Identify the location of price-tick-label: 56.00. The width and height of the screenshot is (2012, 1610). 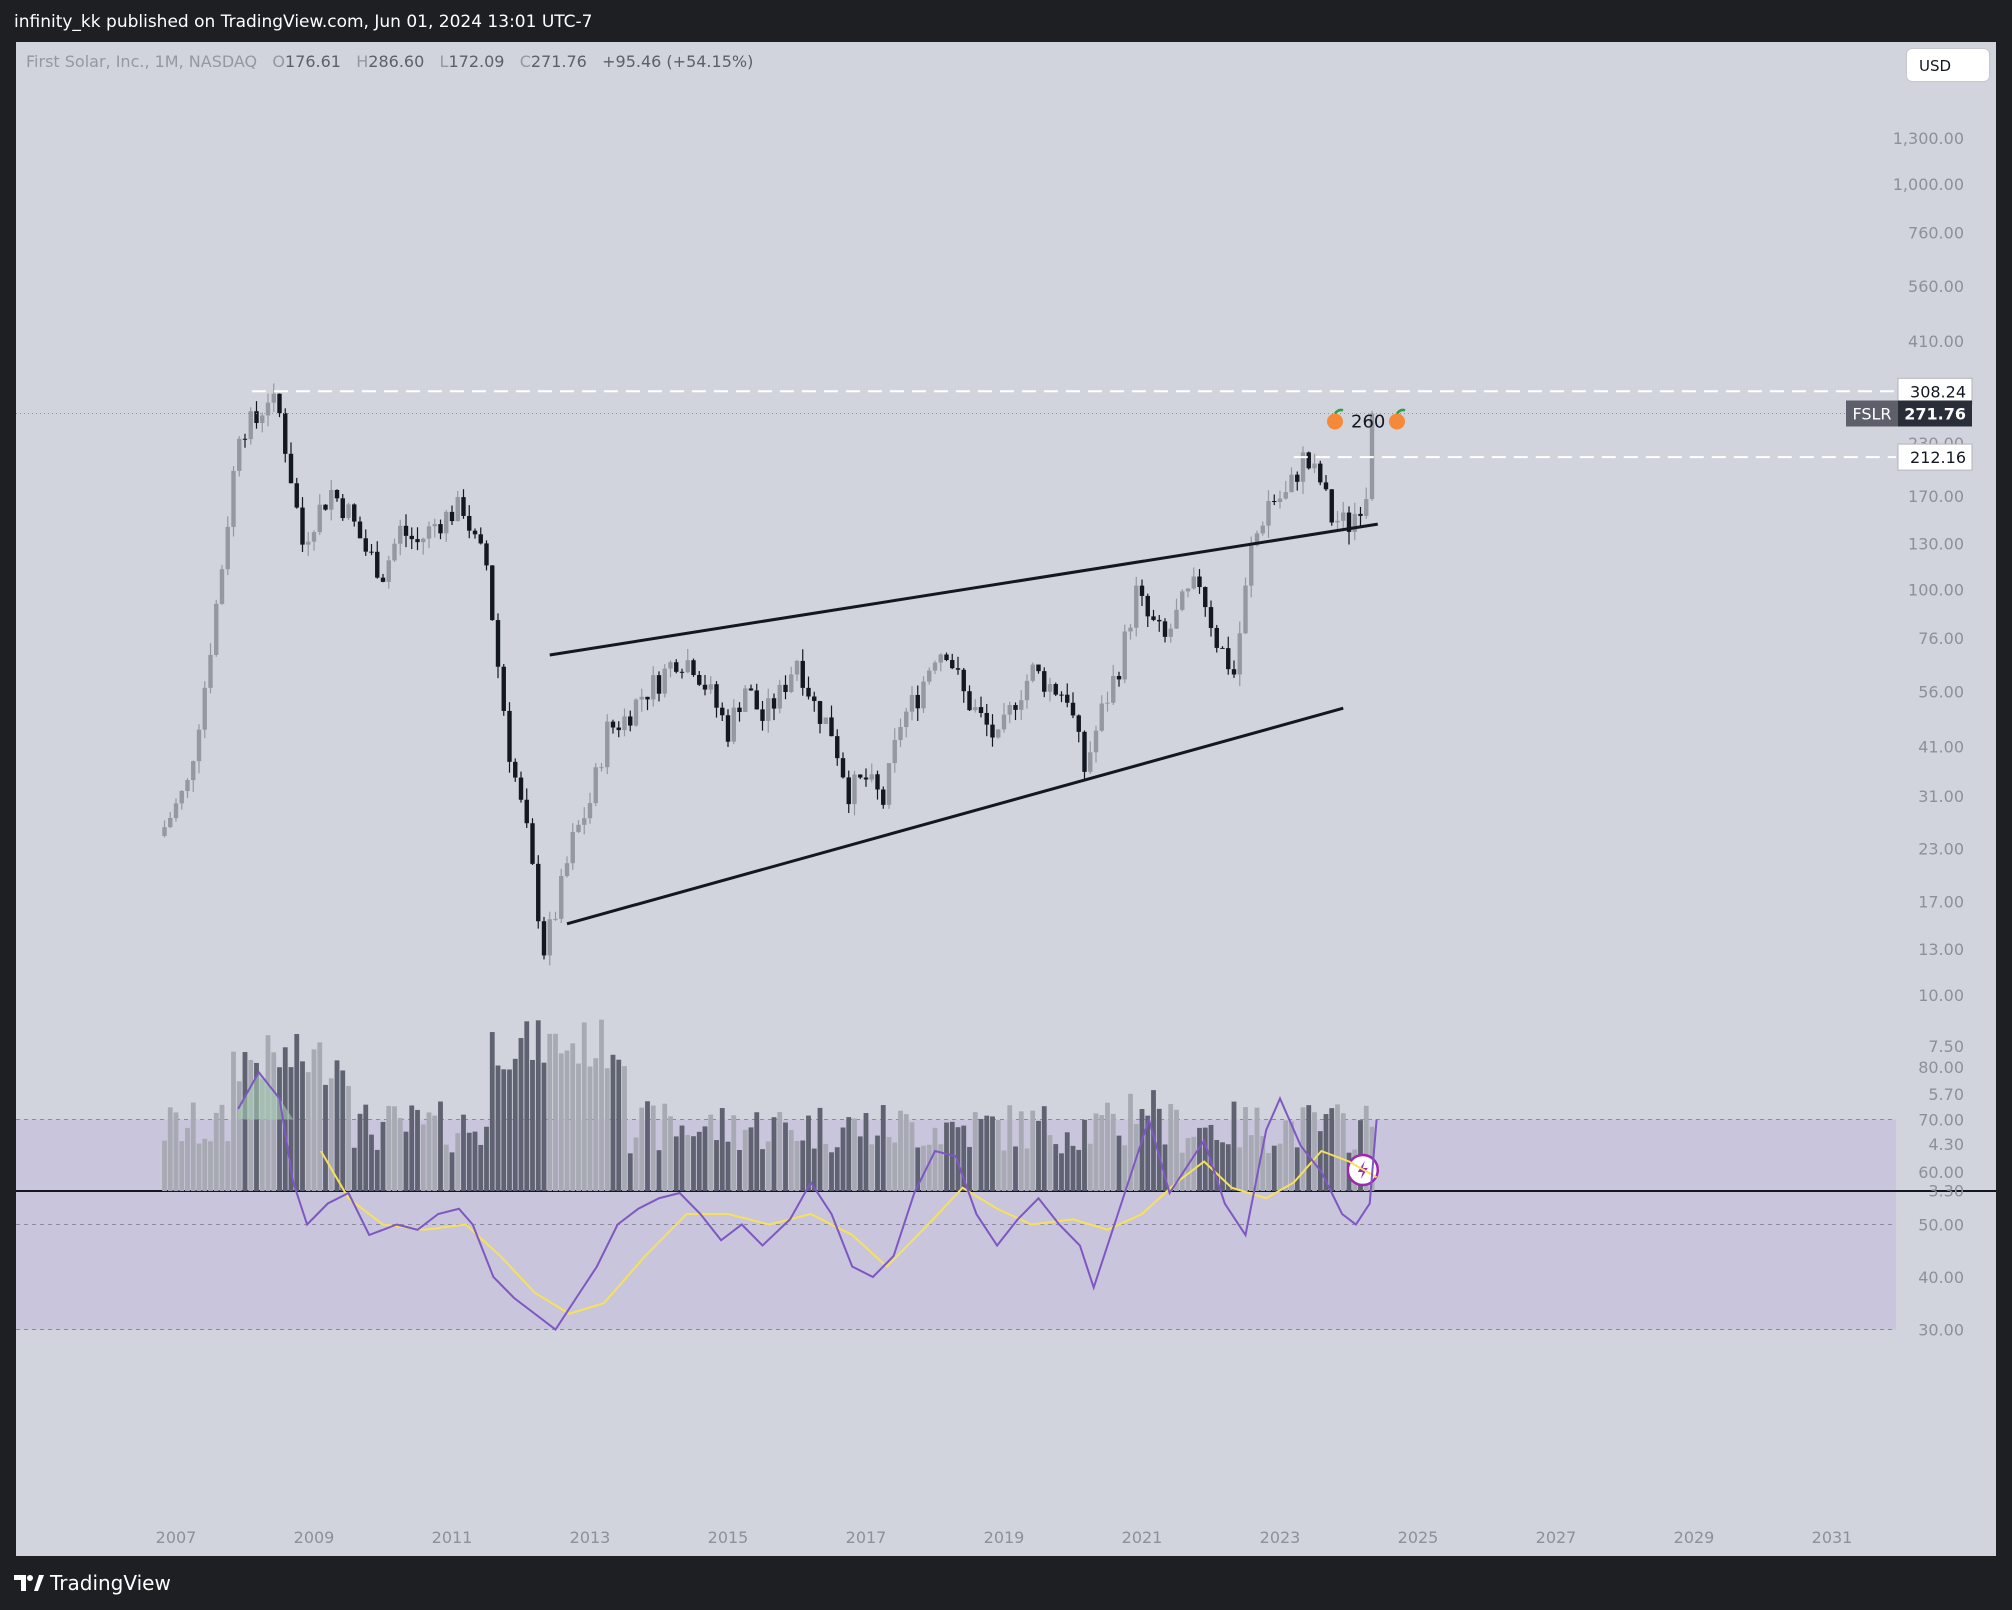
(1941, 692).